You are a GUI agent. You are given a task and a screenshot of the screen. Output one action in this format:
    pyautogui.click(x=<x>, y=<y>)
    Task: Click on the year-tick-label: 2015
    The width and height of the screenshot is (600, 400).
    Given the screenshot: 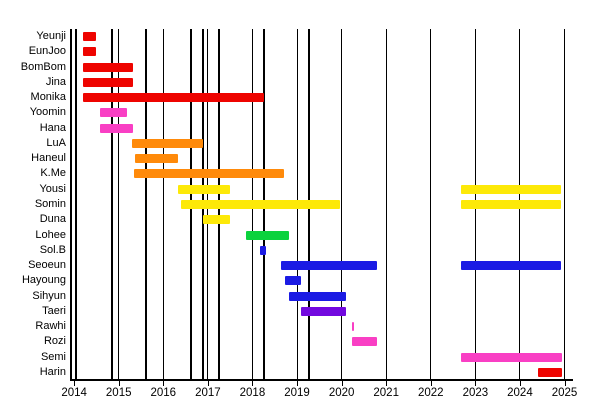 What is the action you would take?
    pyautogui.click(x=118, y=393)
    